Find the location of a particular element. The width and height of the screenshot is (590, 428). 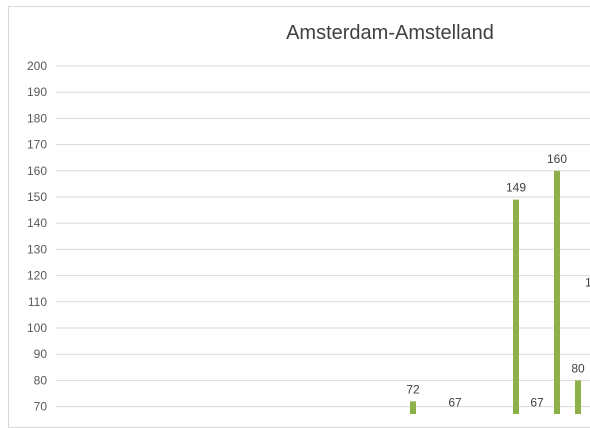

y-tick-label: 100 is located at coordinates (37, 328).